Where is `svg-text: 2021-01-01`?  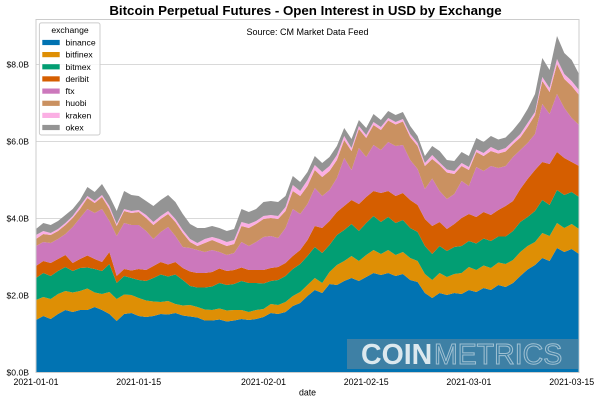
svg-text: 2021-01-01 is located at coordinates (36, 382).